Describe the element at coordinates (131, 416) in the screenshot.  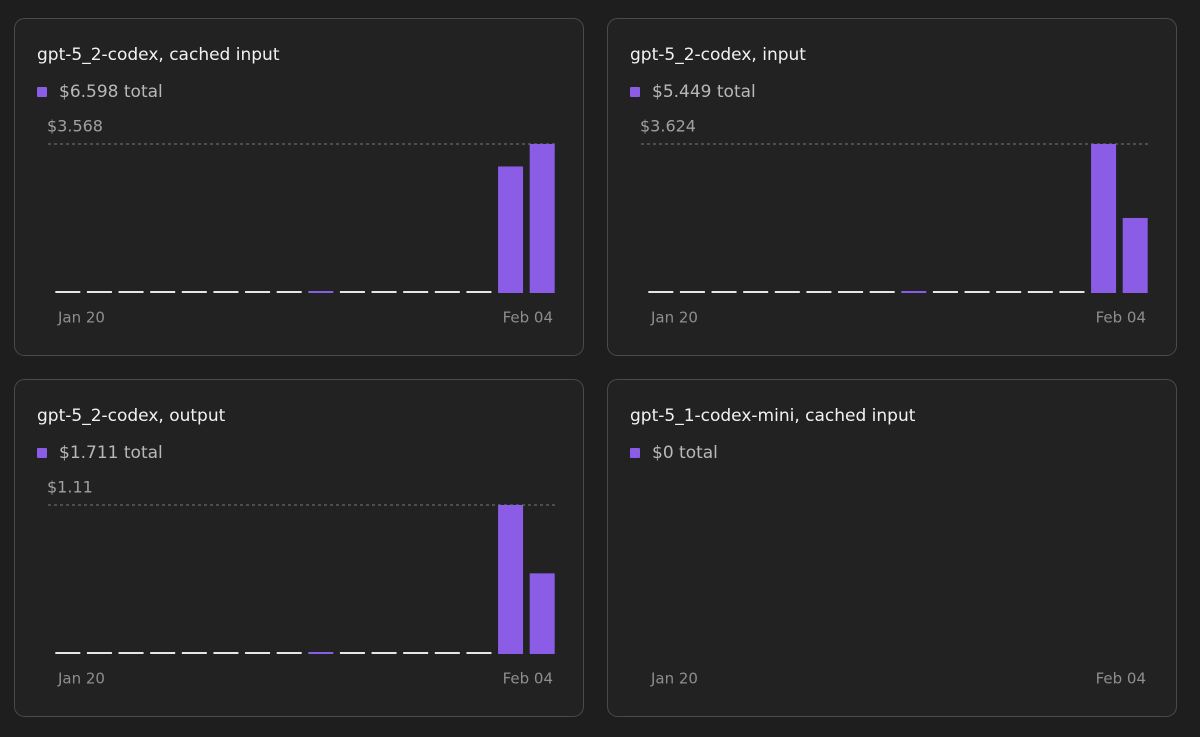
I see `card-title: gpt-5_2-codex, output` at that location.